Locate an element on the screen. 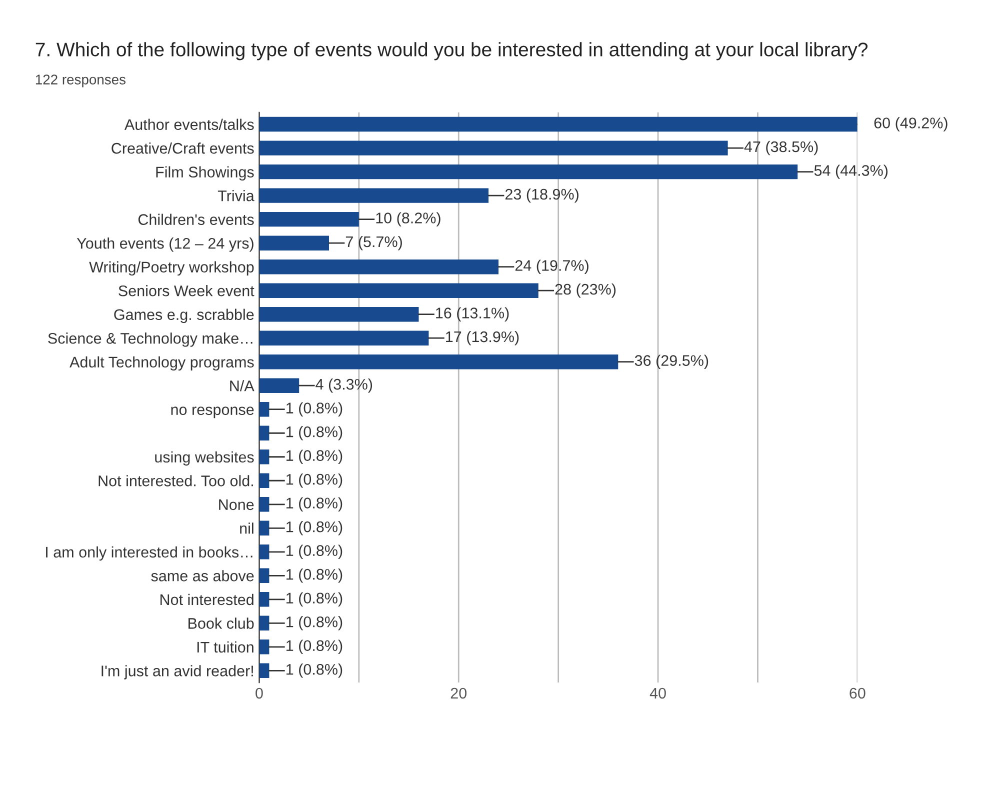  y-tick-label: None is located at coordinates (236, 504).